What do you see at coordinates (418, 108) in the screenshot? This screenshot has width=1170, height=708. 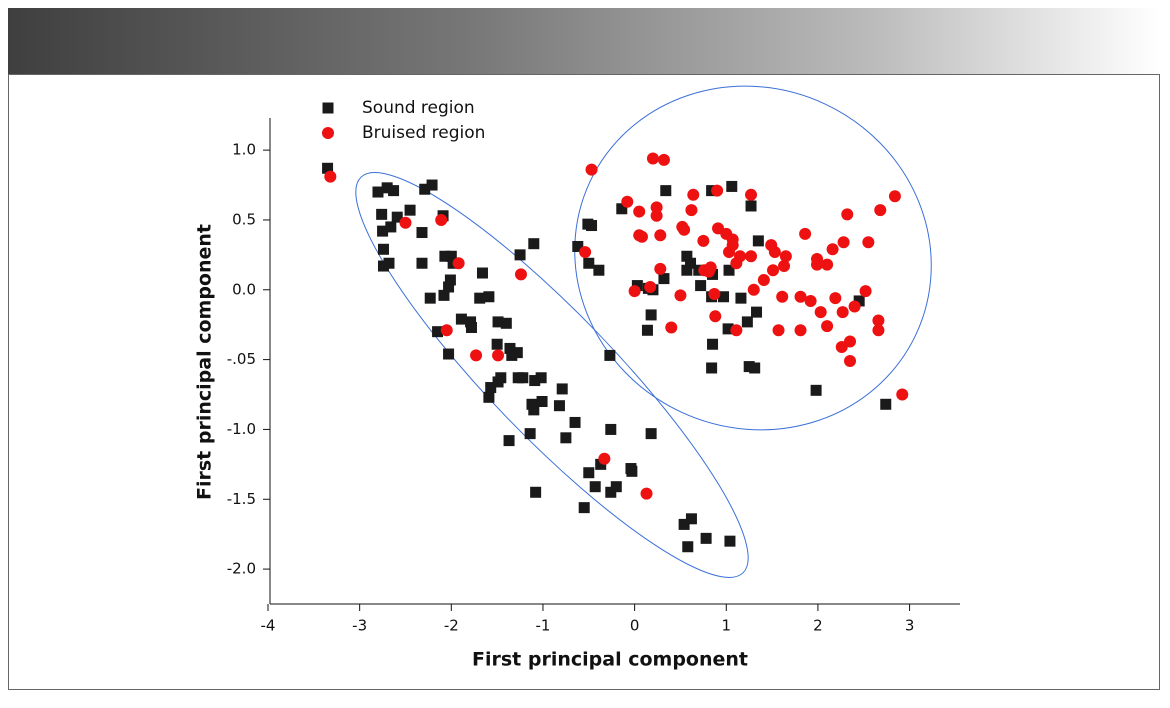 I see `legend-label: Sound region` at bounding box center [418, 108].